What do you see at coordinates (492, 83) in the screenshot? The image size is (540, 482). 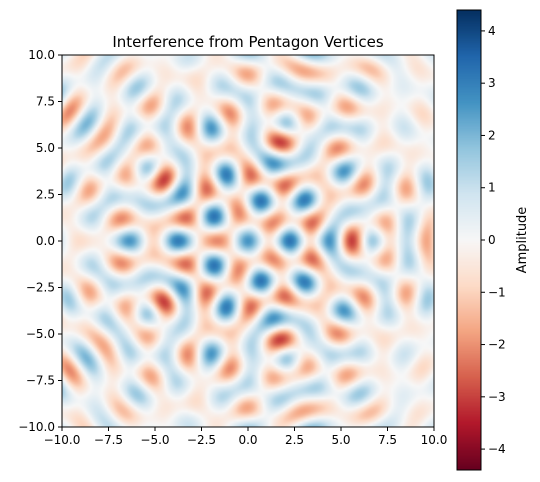 I see `colorbar-tick-label: 3` at bounding box center [492, 83].